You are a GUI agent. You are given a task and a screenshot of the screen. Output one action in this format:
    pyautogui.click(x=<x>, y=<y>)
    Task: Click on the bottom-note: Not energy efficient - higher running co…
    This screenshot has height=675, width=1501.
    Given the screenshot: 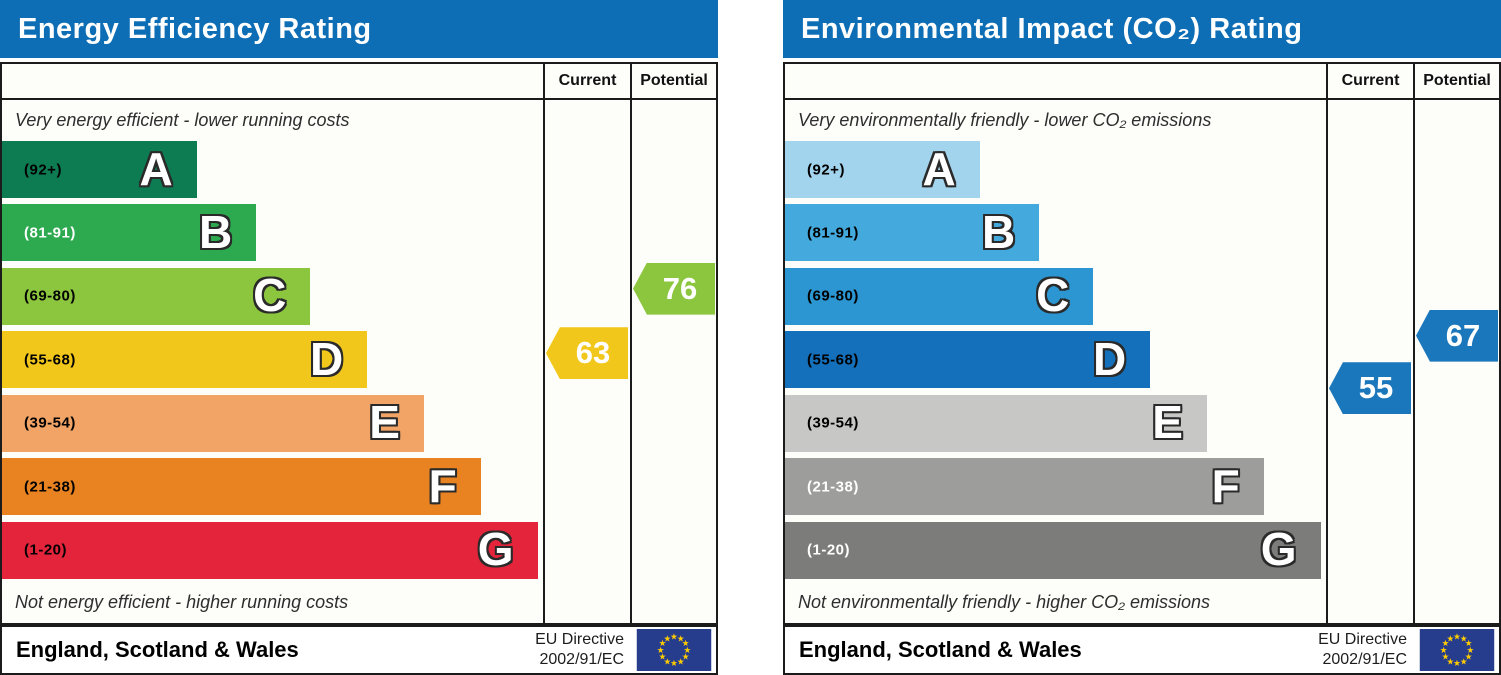 What is the action you would take?
    pyautogui.click(x=182, y=602)
    